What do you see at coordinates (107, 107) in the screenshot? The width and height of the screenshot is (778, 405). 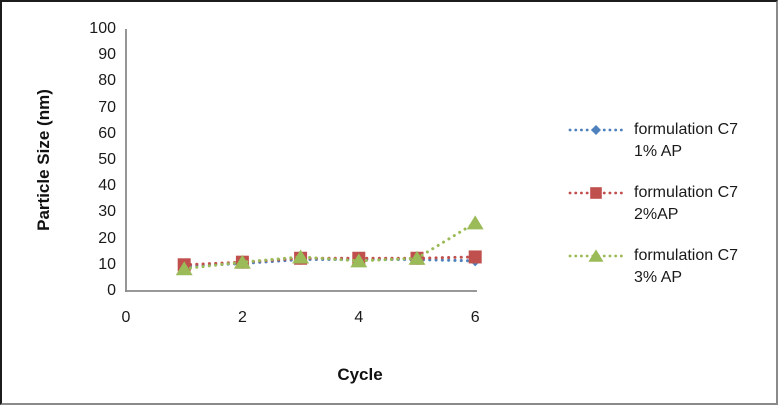 I see `y-tick-label: 70` at bounding box center [107, 107].